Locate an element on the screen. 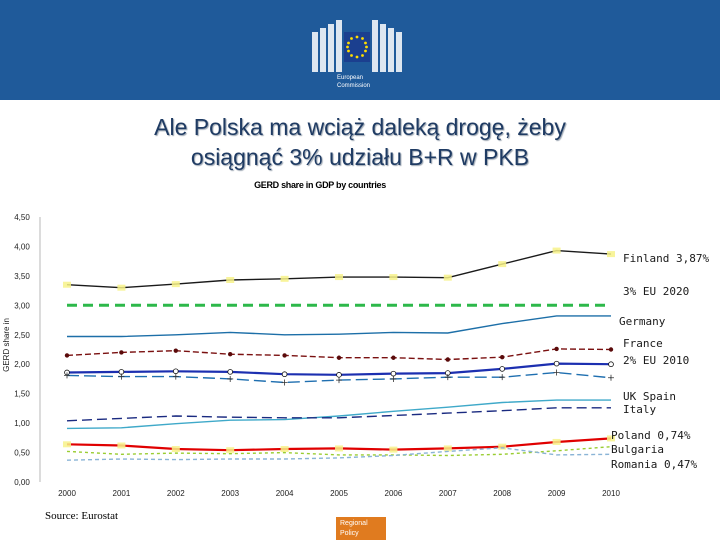  y-tick-label: 2,50 is located at coordinates (22, 335).